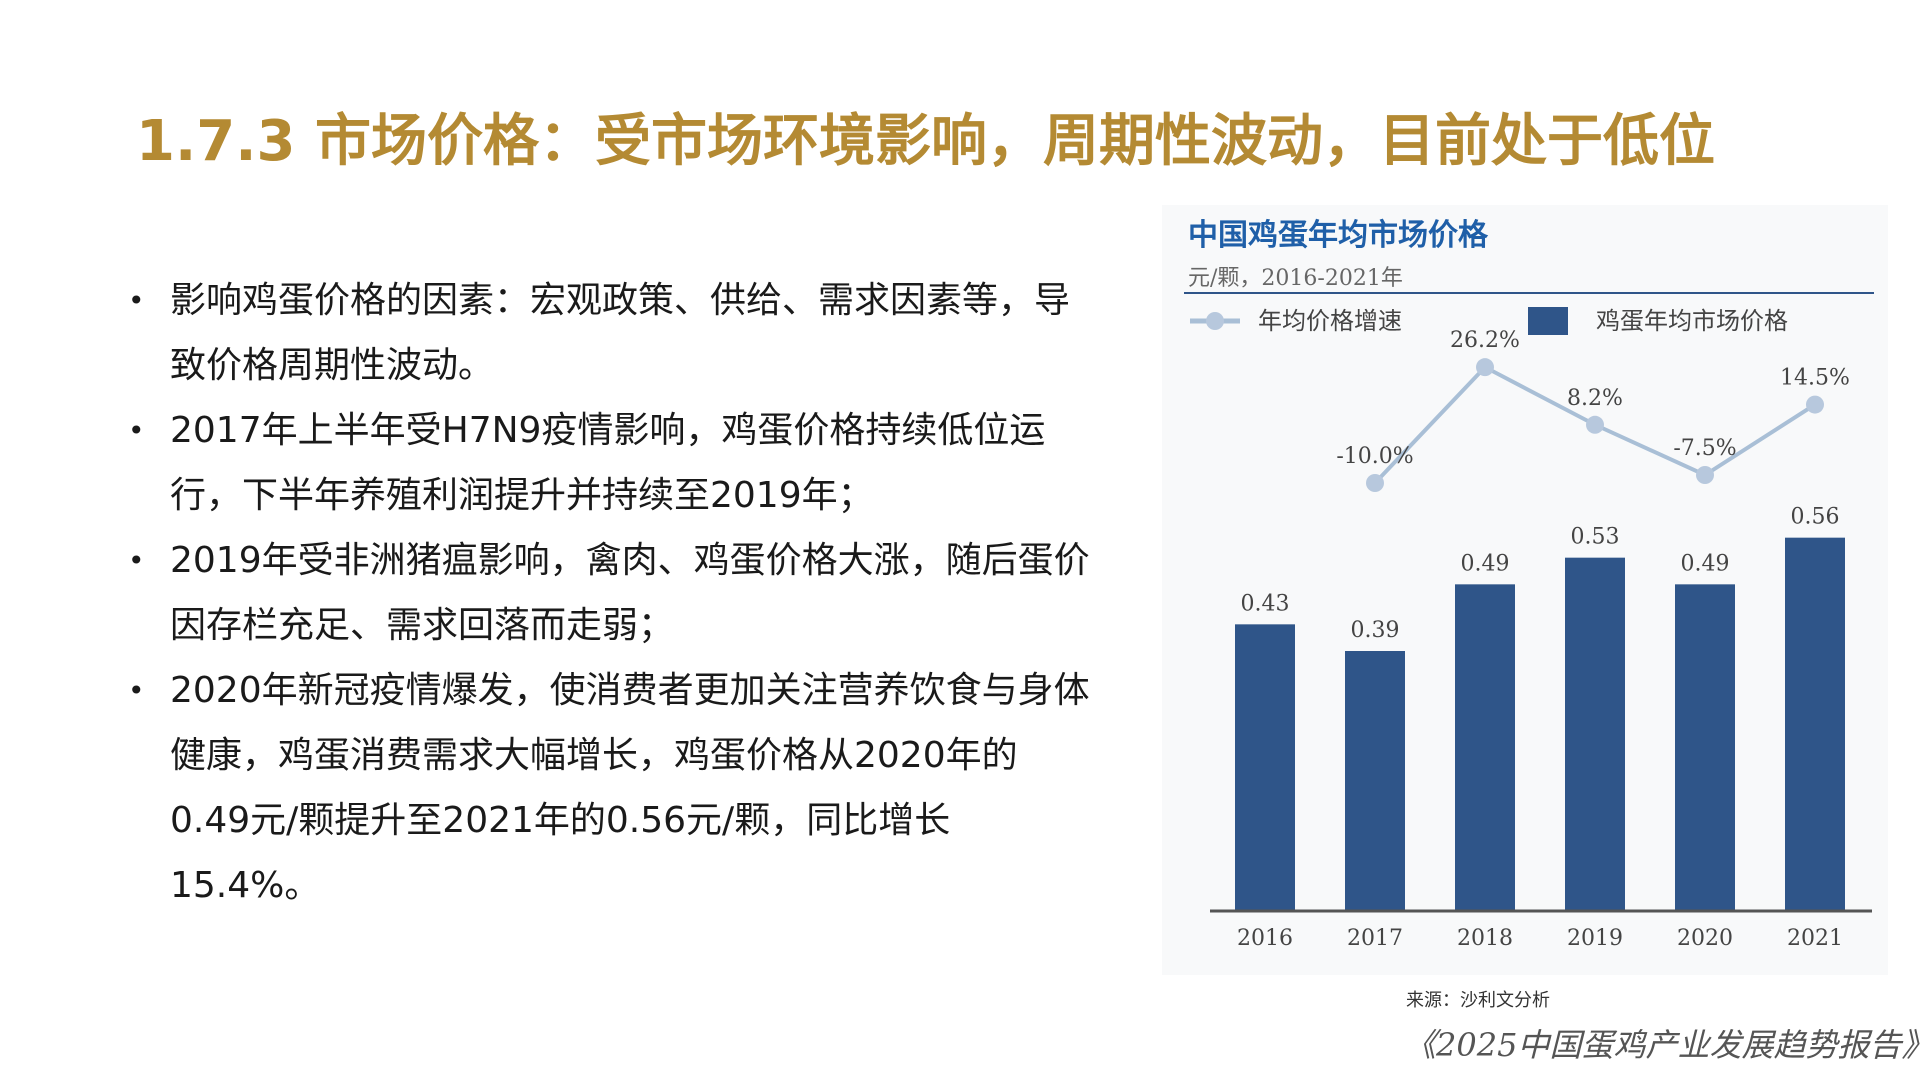 The width and height of the screenshot is (1920, 1080). I want to click on growth-point-2018, so click(1485, 367).